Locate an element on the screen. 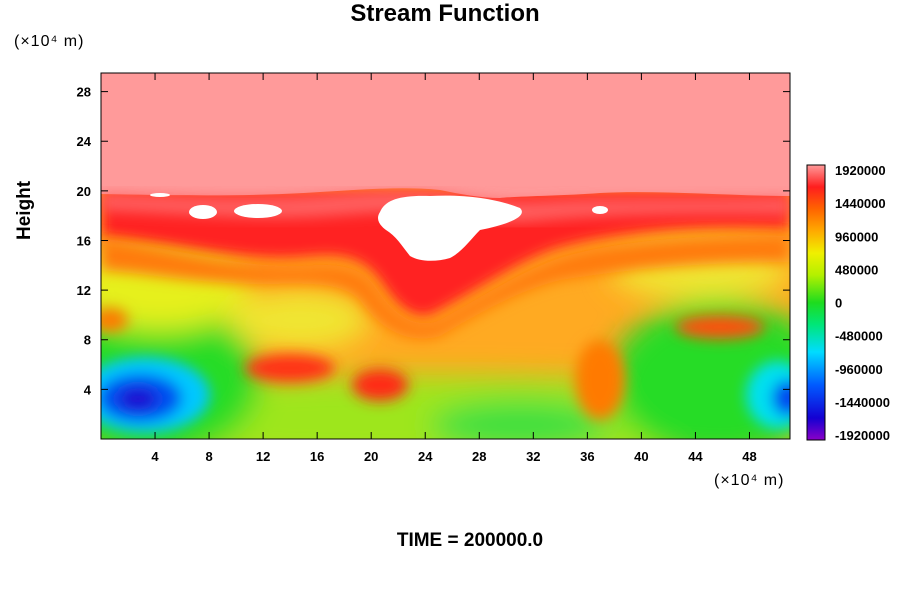  field-white-region is located at coordinates (450, 228).